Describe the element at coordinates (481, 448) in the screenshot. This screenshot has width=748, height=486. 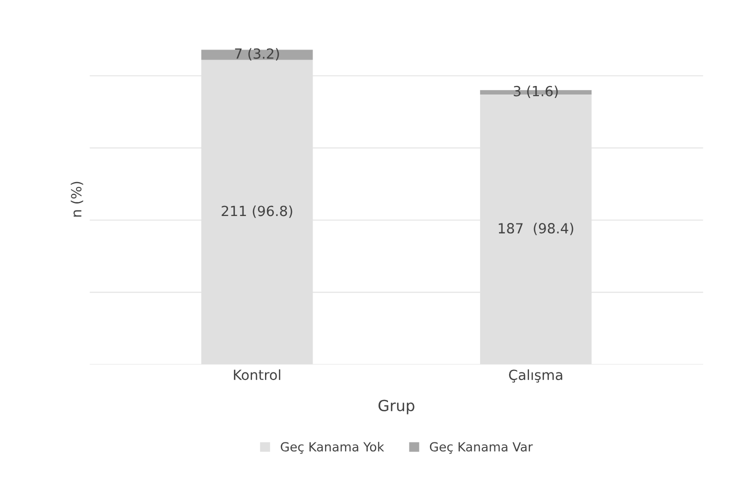
I see `legend-label: Geç Kanama Var` at that location.